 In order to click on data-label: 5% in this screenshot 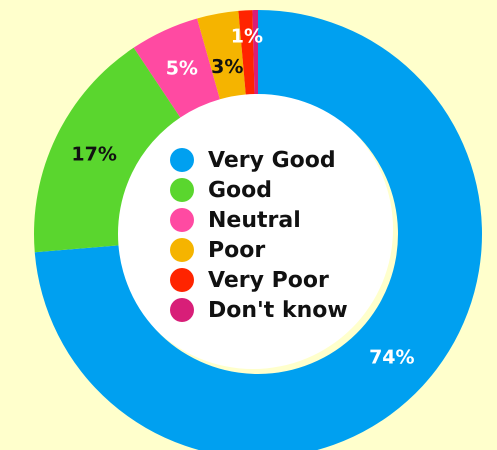, I will do `click(182, 69)`.